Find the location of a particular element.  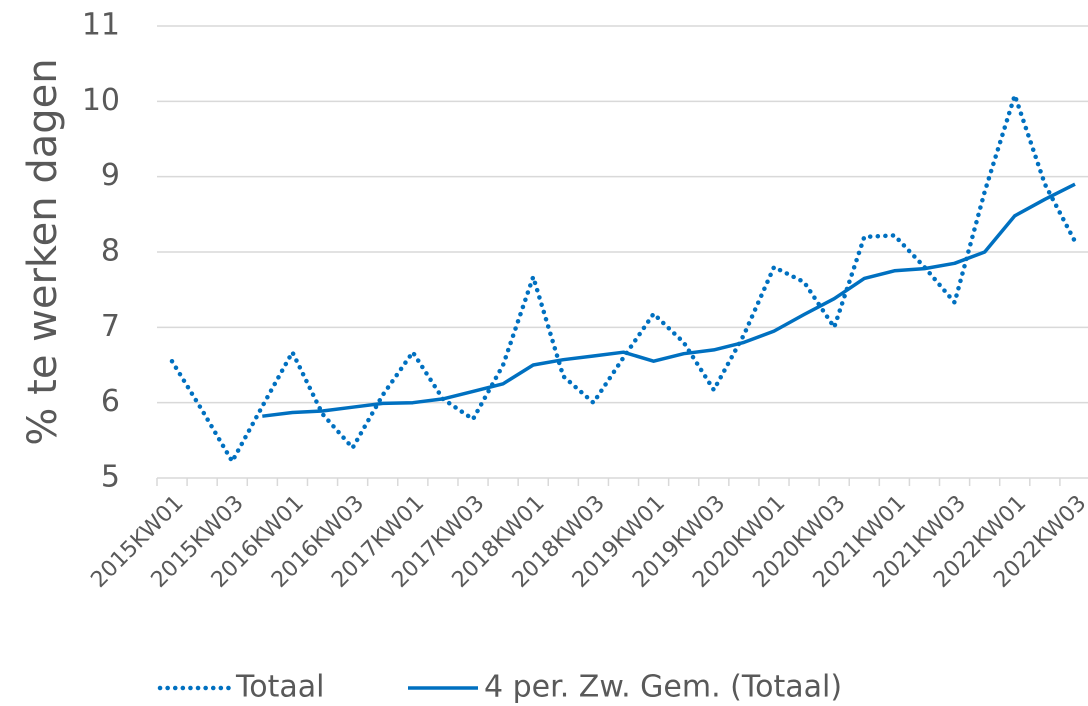

y-tick-label: 8 is located at coordinates (110, 251).